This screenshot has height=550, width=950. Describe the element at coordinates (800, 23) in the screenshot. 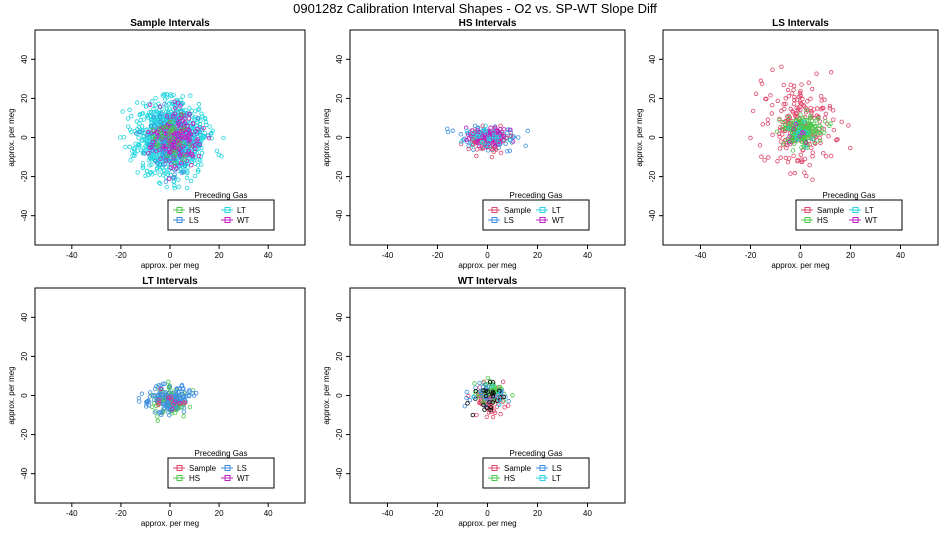

I see `panel-title: LS Intervals` at that location.